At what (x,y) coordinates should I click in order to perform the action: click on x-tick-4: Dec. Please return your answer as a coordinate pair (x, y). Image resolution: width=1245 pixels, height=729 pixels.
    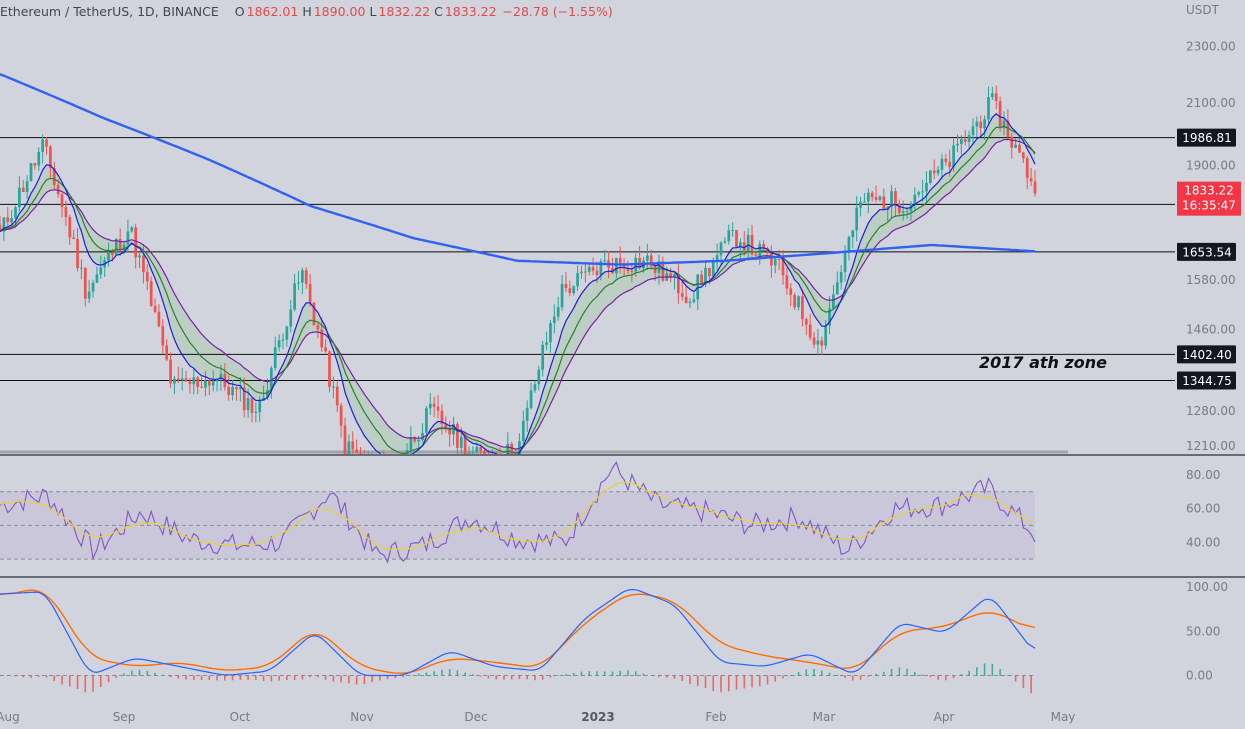
    Looking at the image, I should click on (475, 717).